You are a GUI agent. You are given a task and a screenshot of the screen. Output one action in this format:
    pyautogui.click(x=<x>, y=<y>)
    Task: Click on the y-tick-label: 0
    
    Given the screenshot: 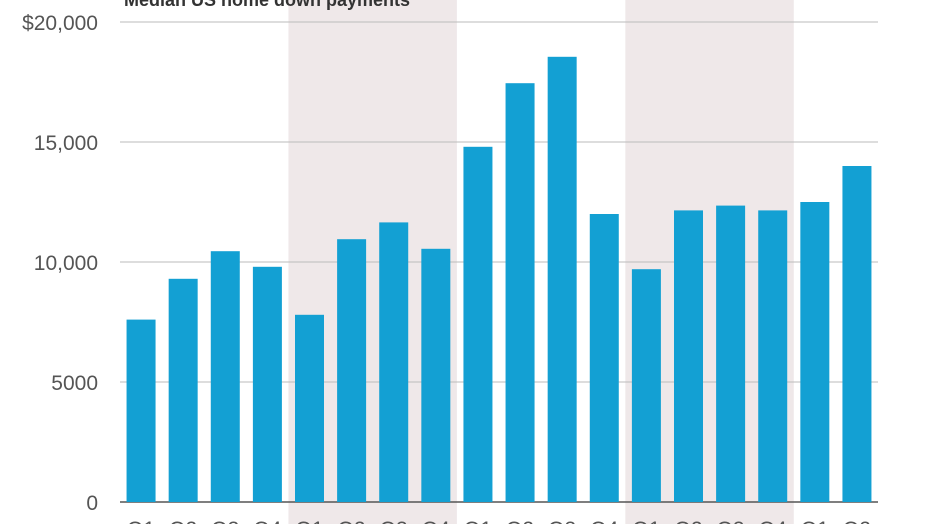 What is the action you would take?
    pyautogui.click(x=92, y=503)
    